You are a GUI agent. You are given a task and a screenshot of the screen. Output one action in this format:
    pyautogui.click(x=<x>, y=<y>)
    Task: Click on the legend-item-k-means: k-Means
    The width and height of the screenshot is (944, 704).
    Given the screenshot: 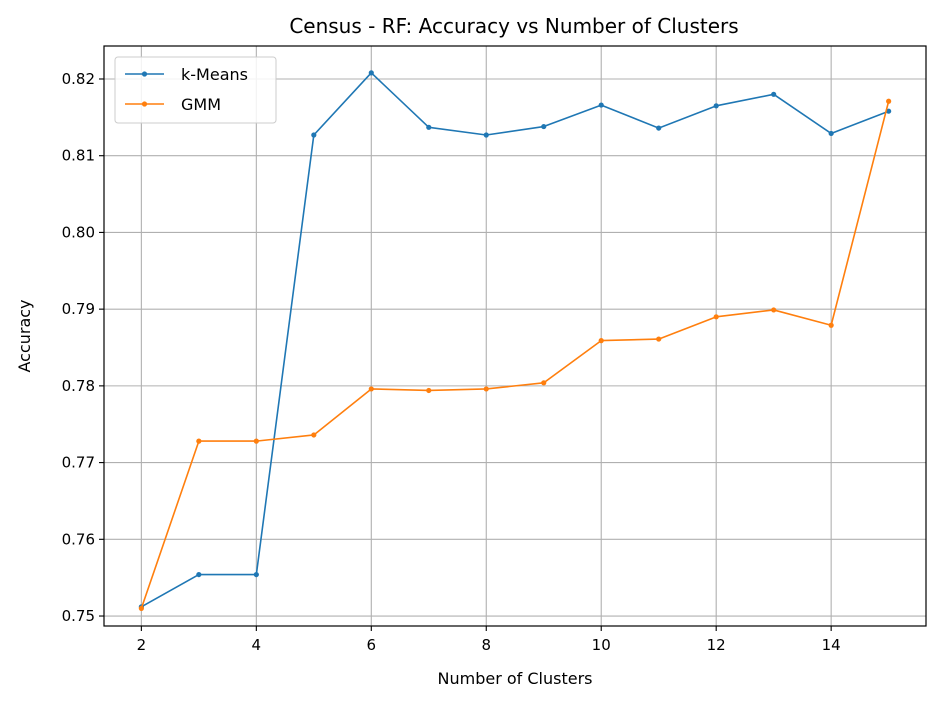 What is the action you would take?
    pyautogui.click(x=186, y=74)
    